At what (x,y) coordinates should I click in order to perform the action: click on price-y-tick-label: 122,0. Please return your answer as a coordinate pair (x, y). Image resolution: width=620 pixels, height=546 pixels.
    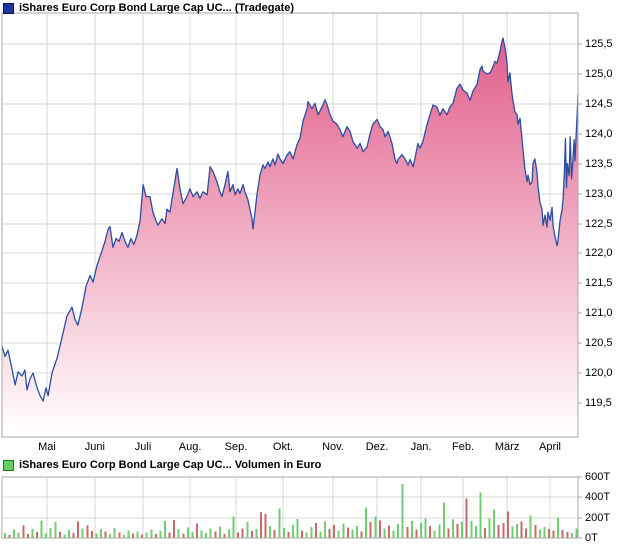
    Looking at the image, I should click on (599, 253).